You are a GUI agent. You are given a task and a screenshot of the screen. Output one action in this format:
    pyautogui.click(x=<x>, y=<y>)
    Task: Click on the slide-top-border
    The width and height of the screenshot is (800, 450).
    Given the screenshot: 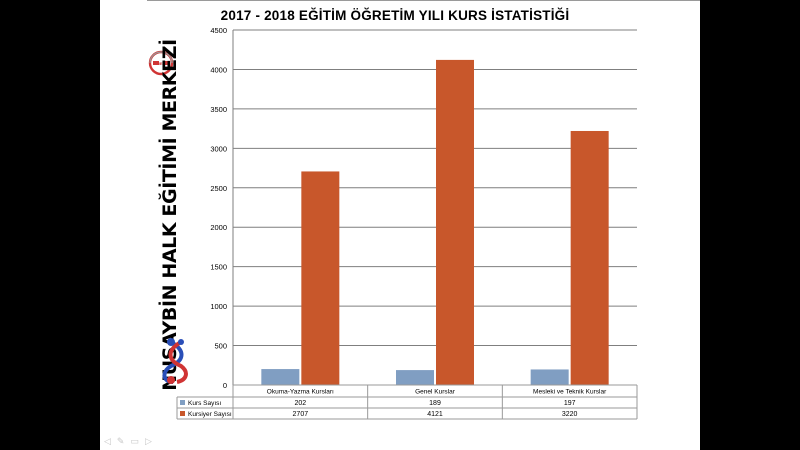 What is the action you would take?
    pyautogui.click(x=423, y=0)
    